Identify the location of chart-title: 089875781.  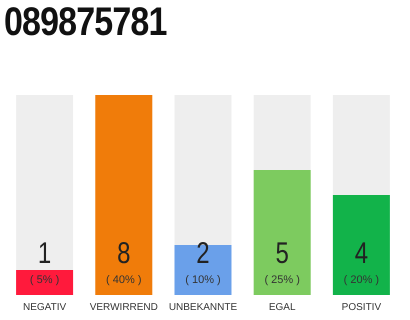
(85, 22).